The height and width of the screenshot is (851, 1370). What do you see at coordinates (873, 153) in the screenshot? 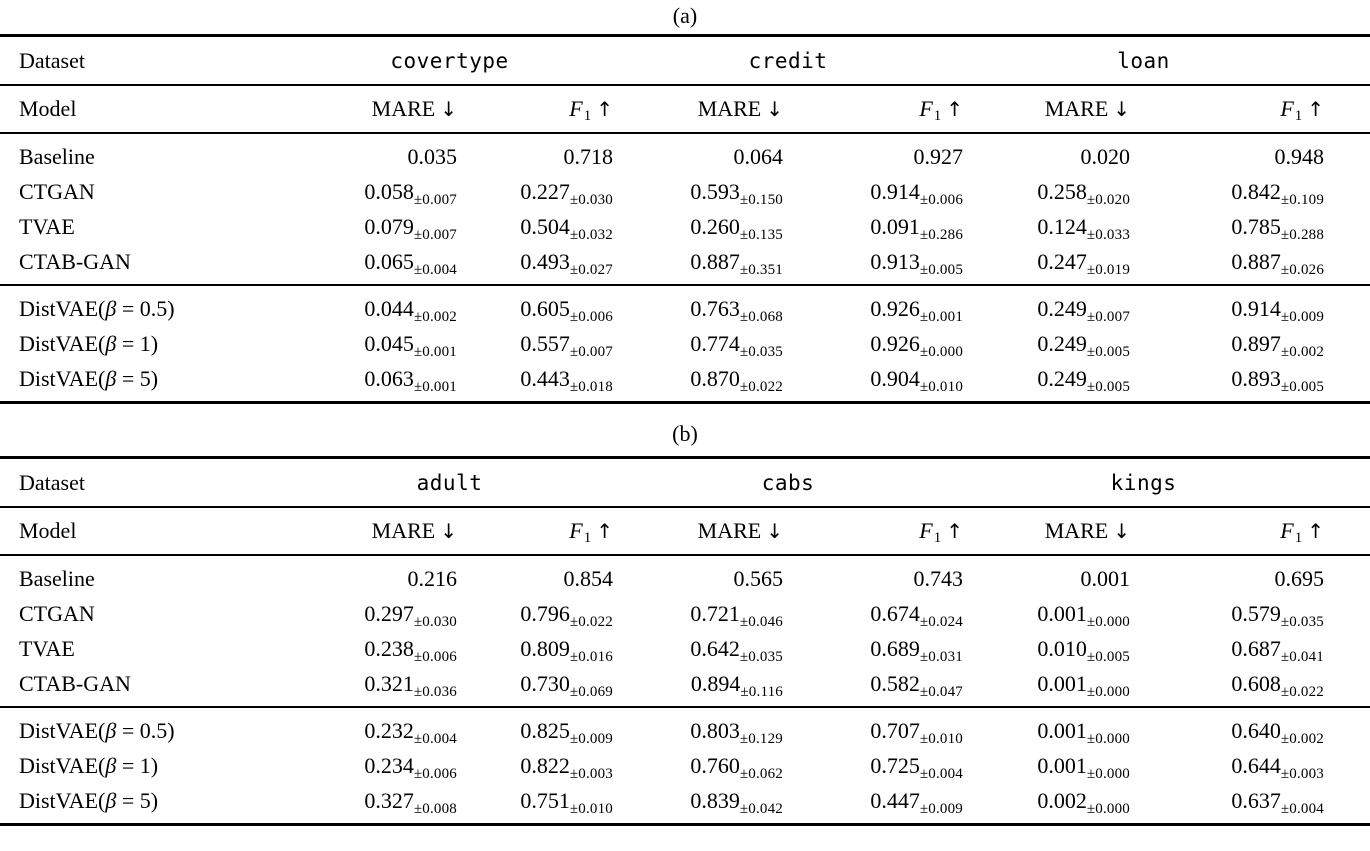
I see `metric-value-cell: 0.927` at bounding box center [873, 153].